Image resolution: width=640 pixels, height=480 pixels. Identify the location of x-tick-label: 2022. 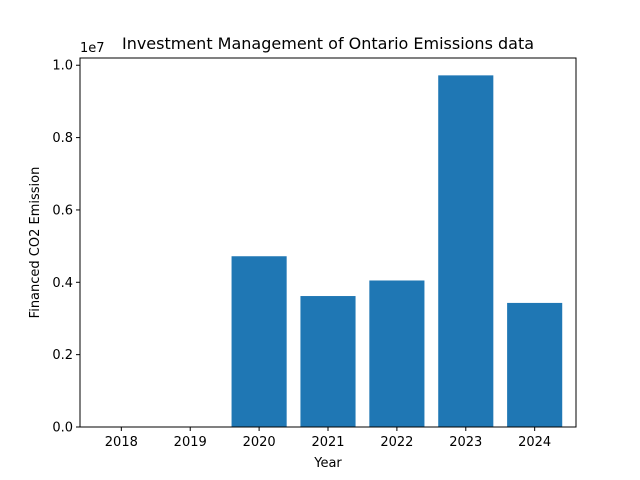
(396, 442).